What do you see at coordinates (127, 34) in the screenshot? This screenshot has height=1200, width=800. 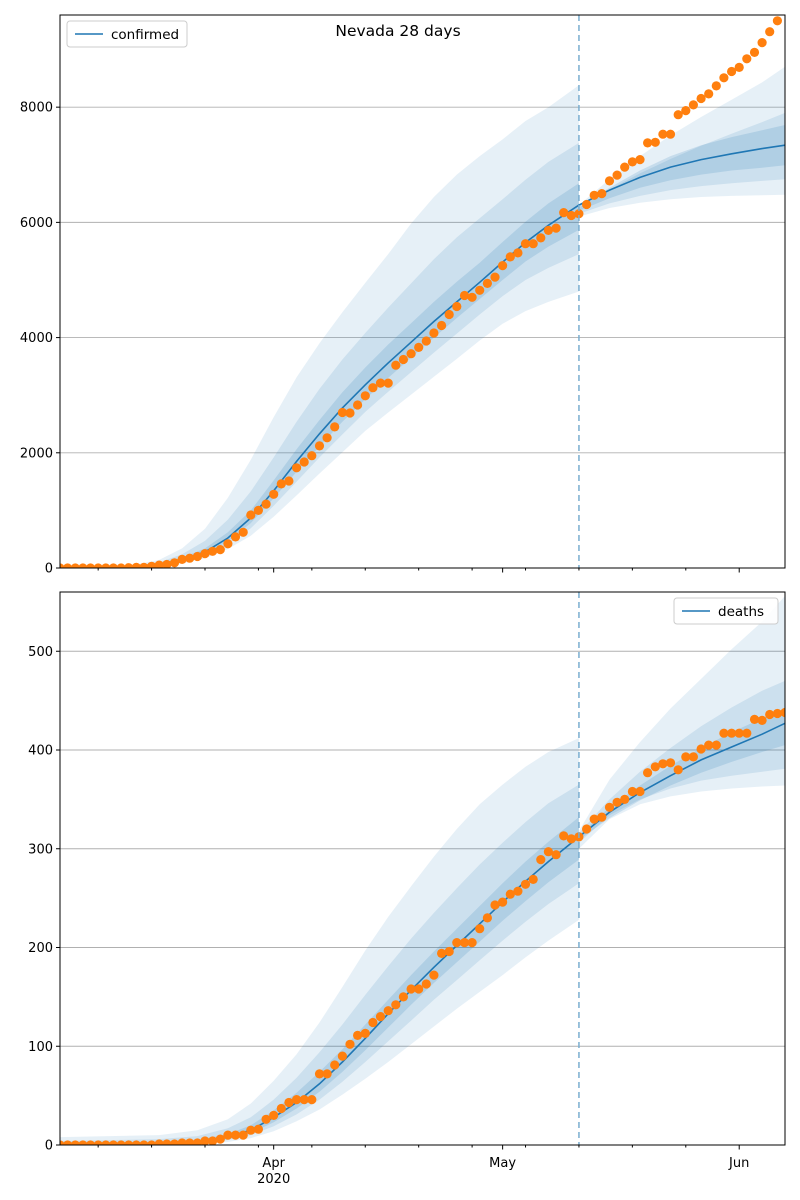 I see `legend: confirmed` at bounding box center [127, 34].